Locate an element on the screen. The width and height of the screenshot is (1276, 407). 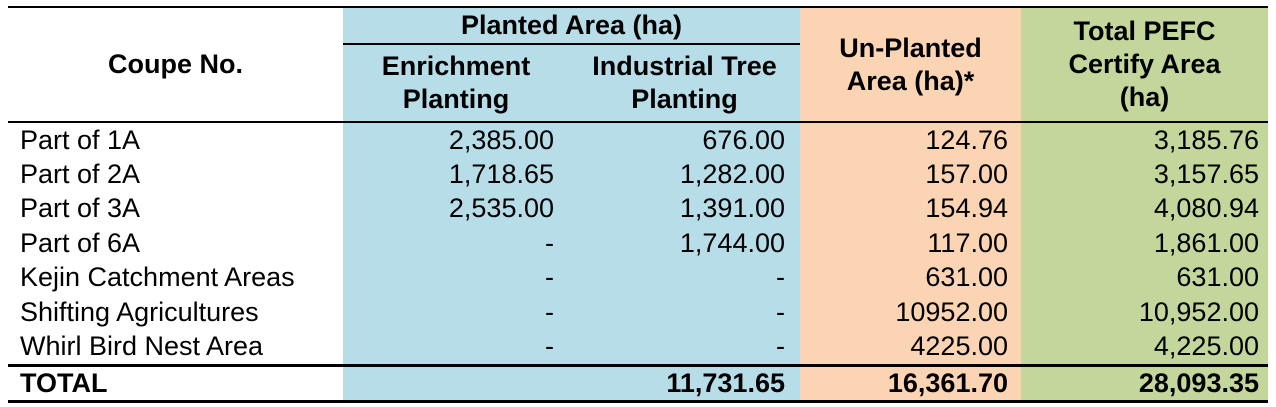
cell-unplanted: 4225.00 is located at coordinates (959, 346).